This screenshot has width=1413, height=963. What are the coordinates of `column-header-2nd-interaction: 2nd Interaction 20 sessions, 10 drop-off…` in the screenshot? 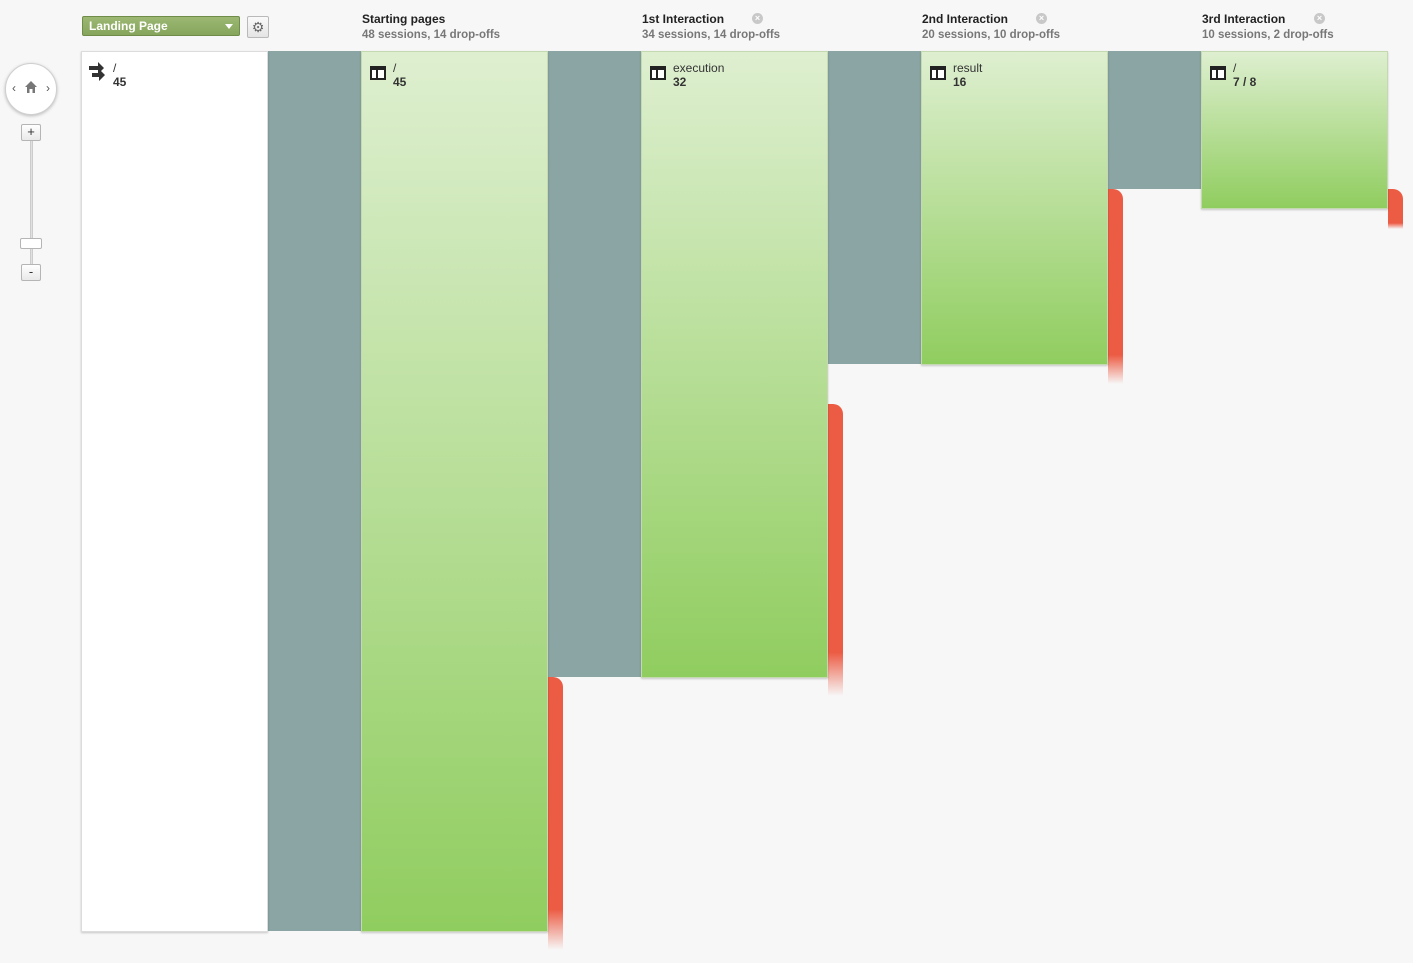 It's located at (991, 26).